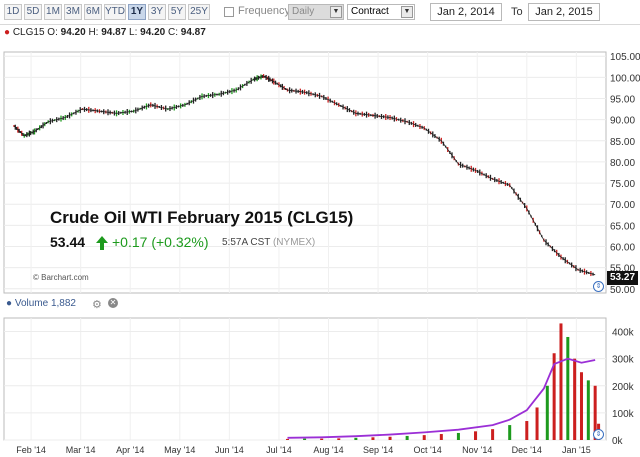 The image size is (640, 457). What do you see at coordinates (477, 450) in the screenshot?
I see `x-tick-label: Nov '14` at bounding box center [477, 450].